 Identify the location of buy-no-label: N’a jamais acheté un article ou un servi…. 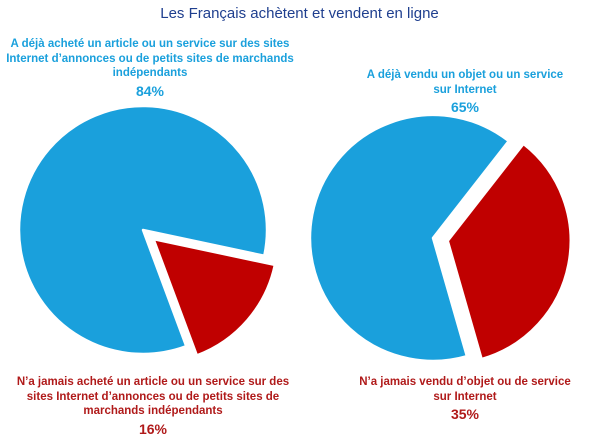
(153, 405).